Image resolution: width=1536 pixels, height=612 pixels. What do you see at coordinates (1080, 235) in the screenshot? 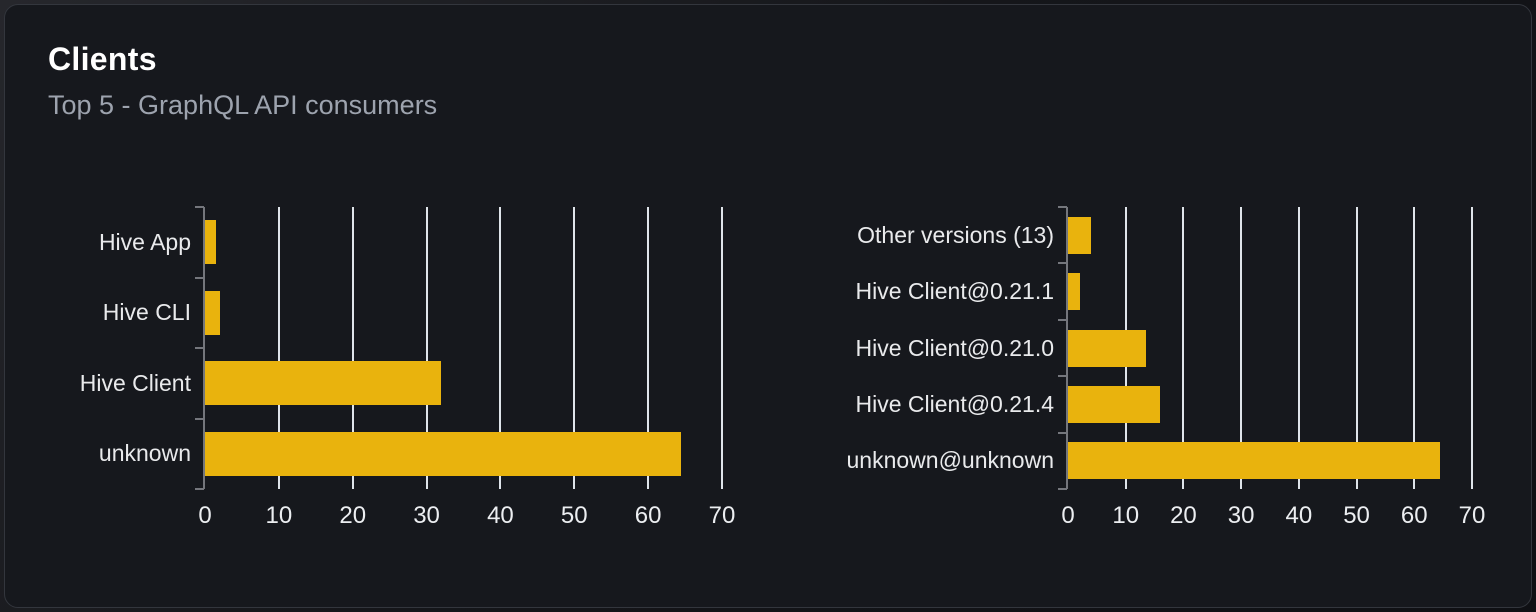
I see `bar-other-versions-13-` at bounding box center [1080, 235].